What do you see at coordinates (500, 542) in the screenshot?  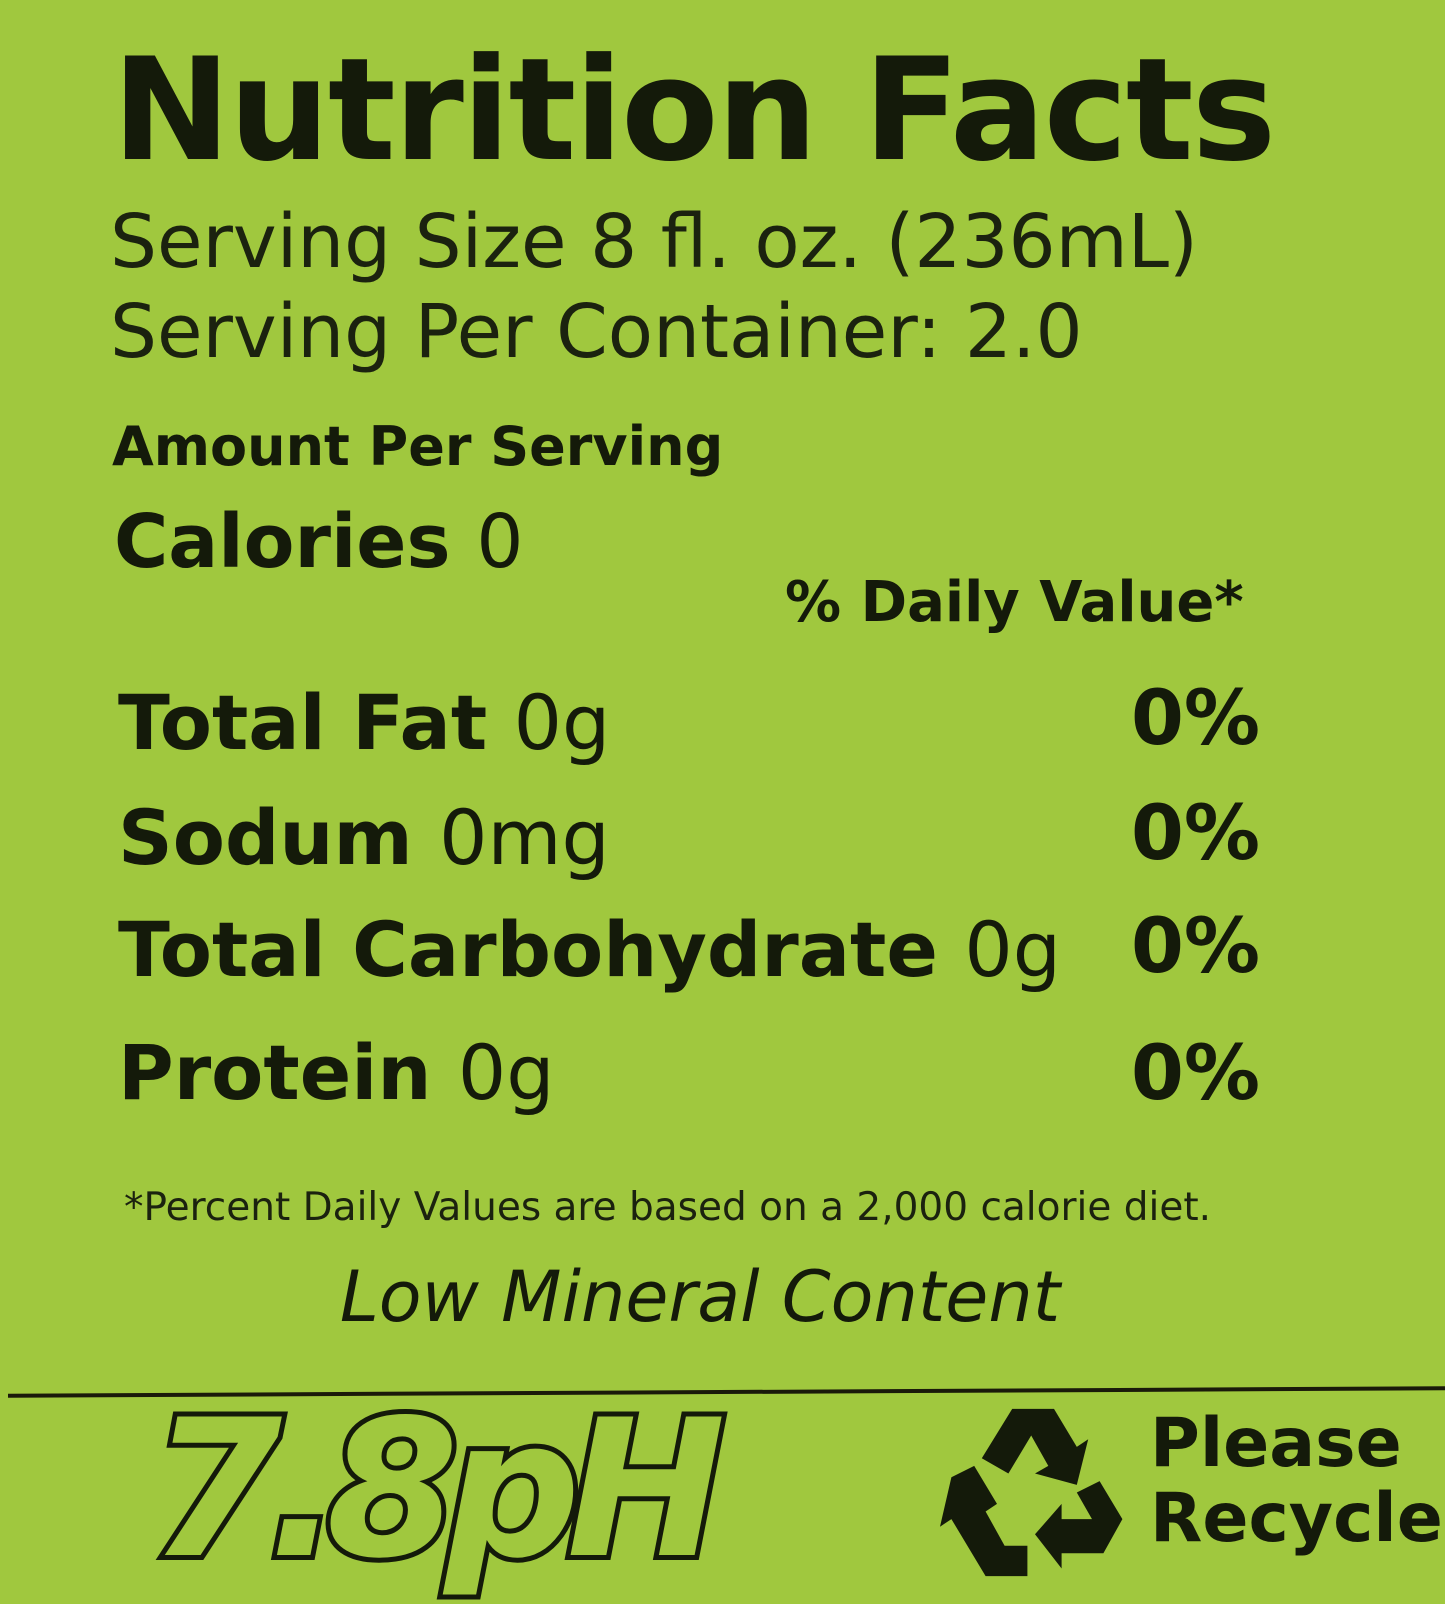 I see `calories-value: 0` at bounding box center [500, 542].